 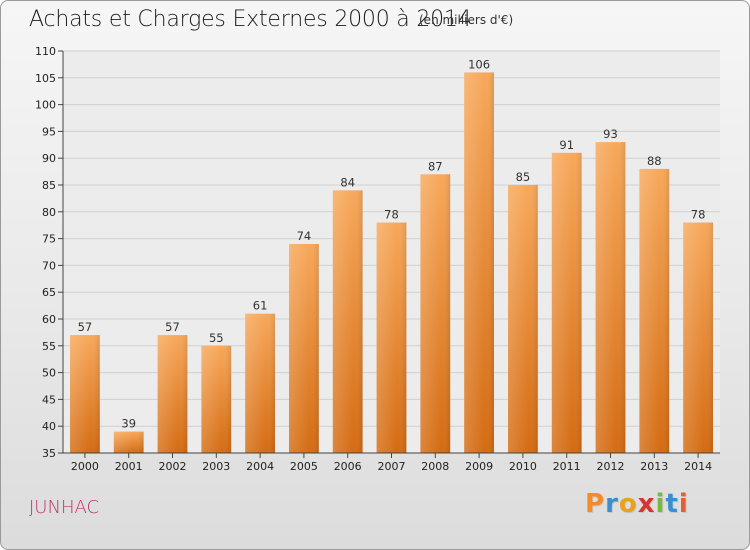 I want to click on x-tick-label-2004: 2004, so click(x=260, y=466).